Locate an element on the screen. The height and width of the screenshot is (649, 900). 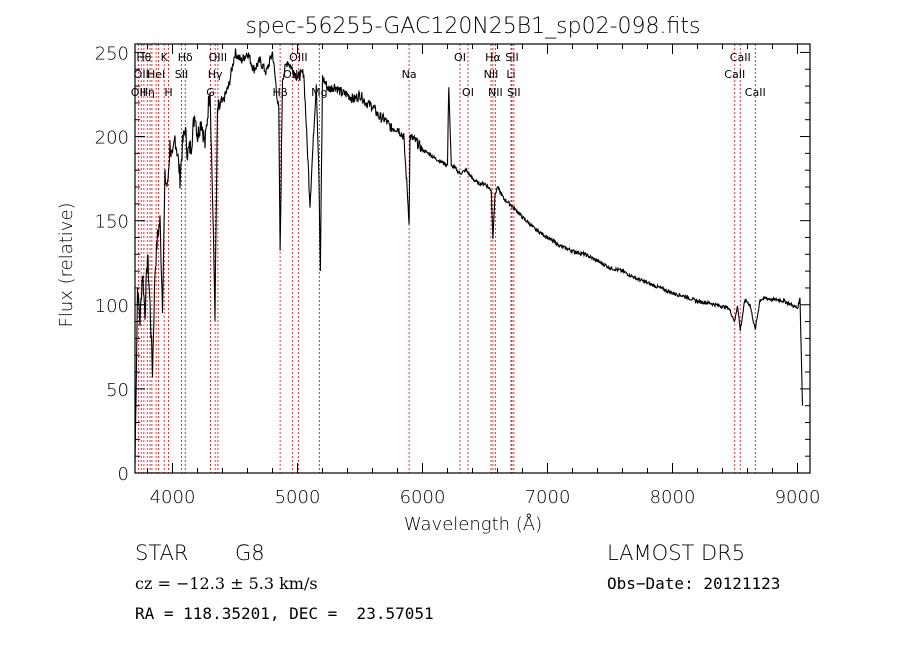
x-tick-label: 8000 is located at coordinates (673, 497).